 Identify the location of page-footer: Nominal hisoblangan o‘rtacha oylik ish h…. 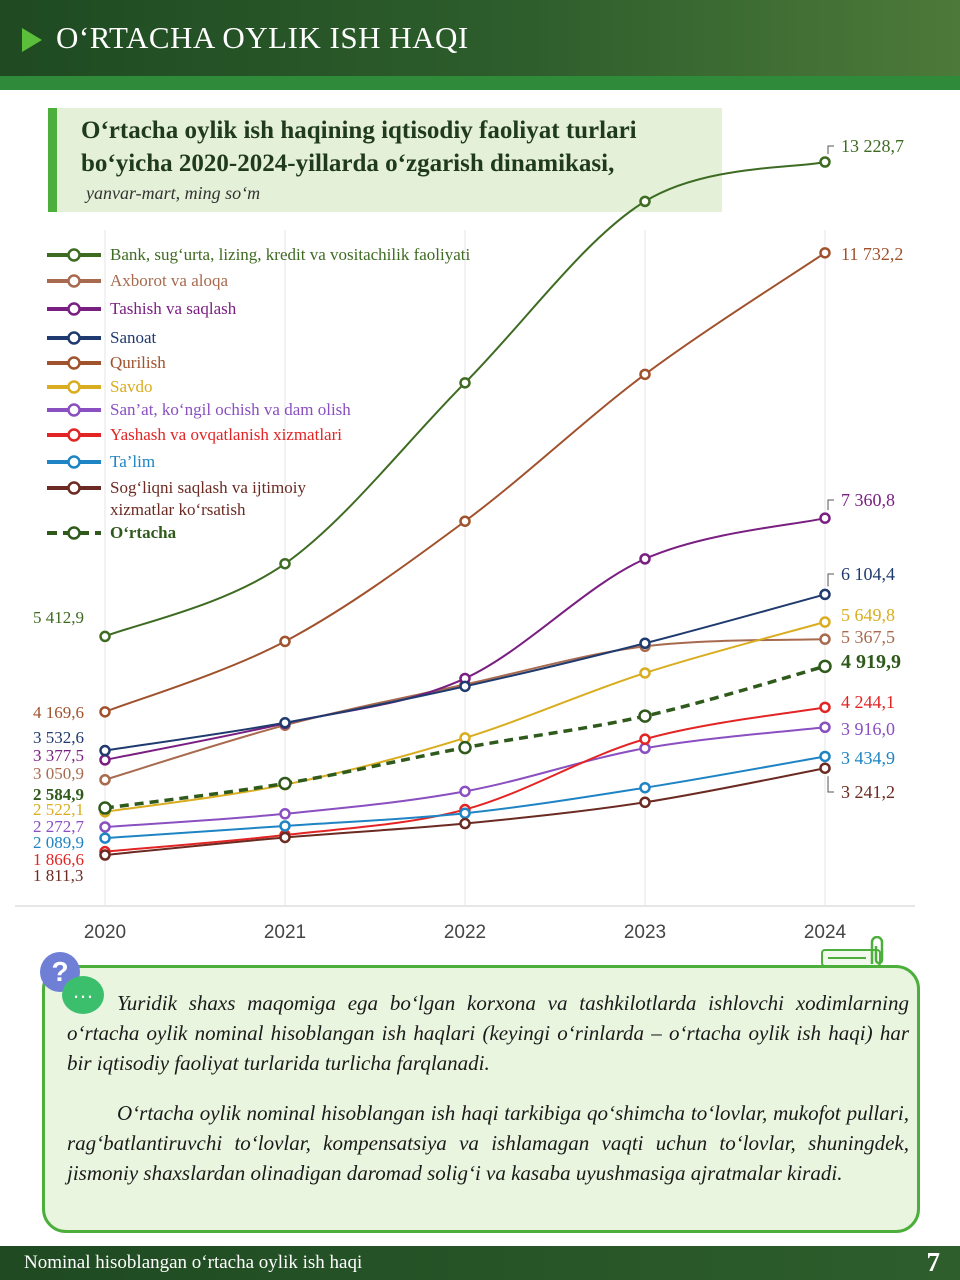
(480, 1263).